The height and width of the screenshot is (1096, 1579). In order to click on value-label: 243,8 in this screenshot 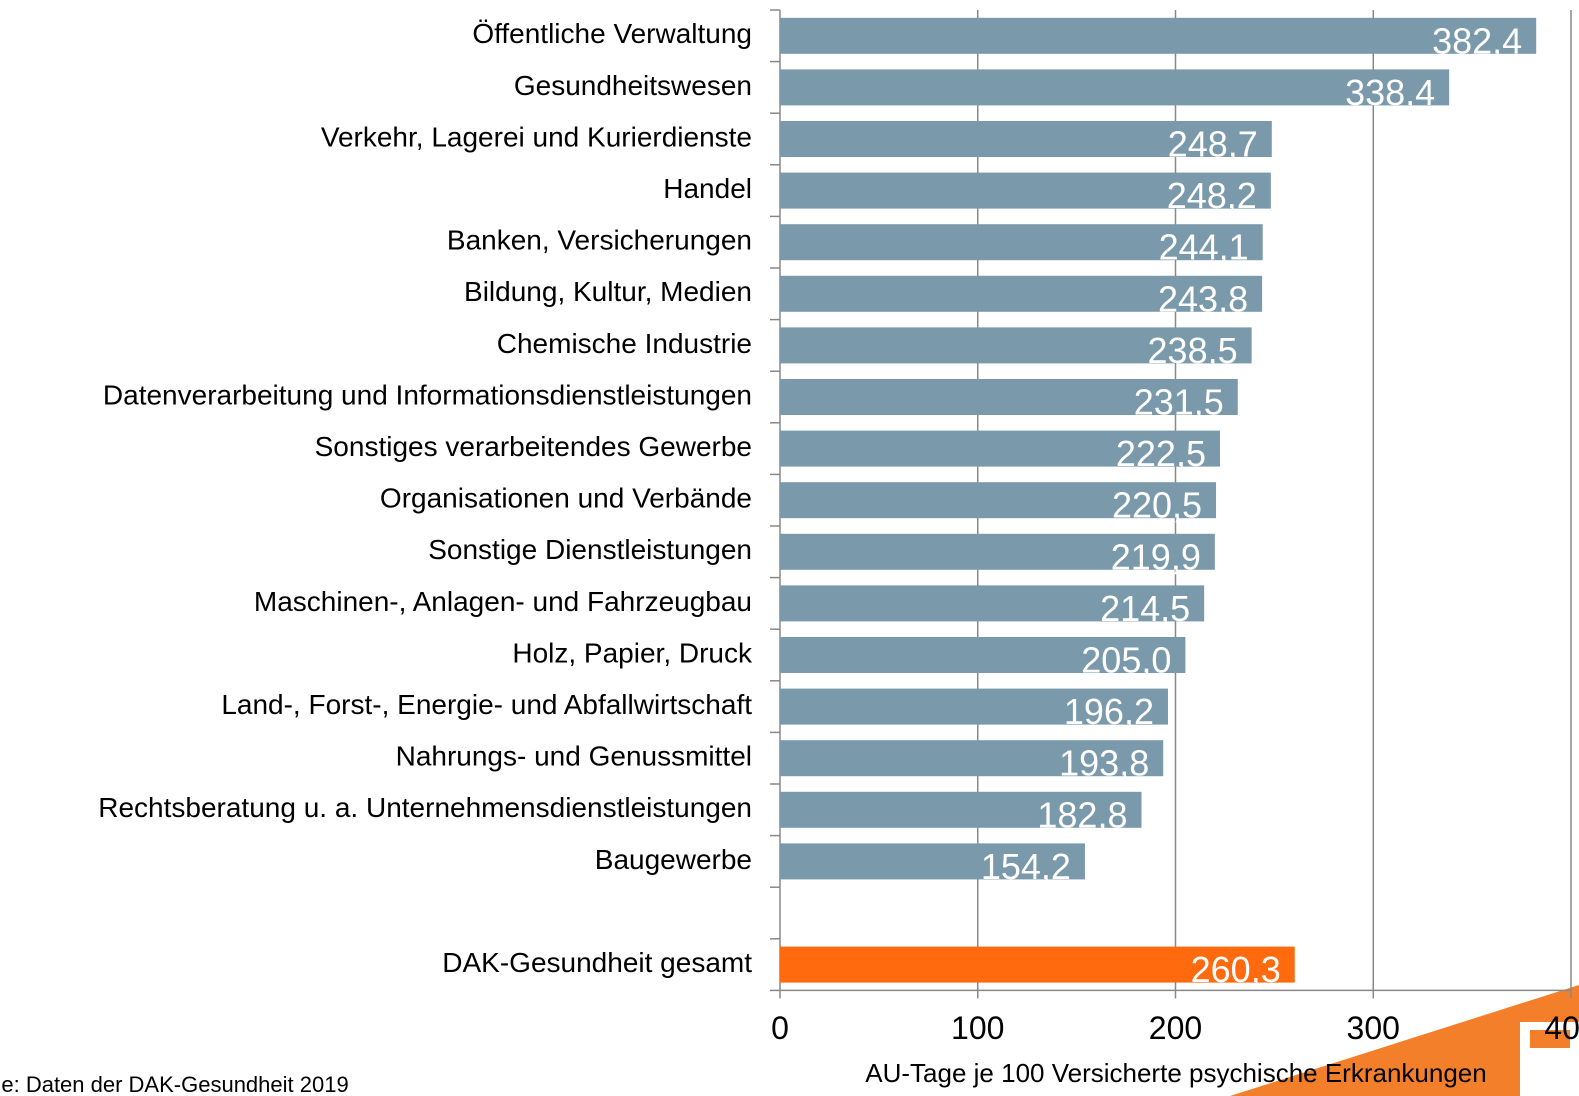, I will do `click(1203, 298)`.